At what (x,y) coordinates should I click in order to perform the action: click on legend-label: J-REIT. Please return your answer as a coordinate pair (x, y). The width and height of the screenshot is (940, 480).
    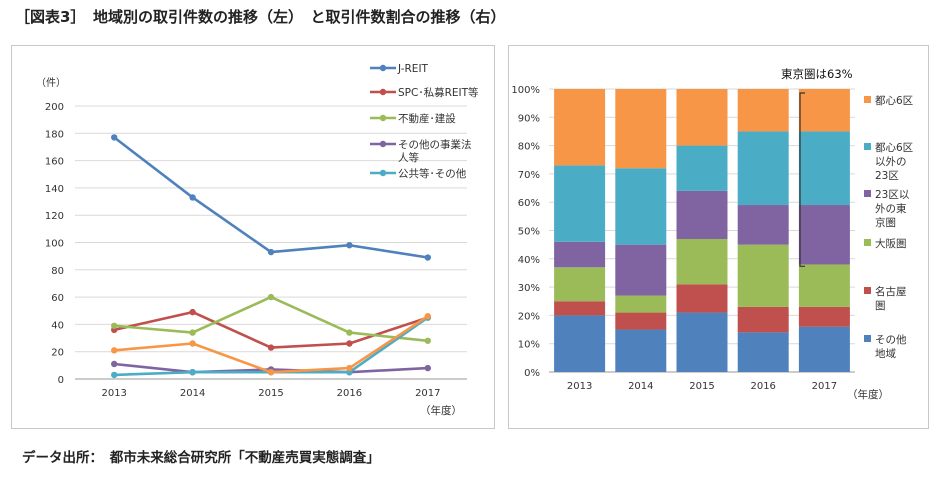
    Looking at the image, I should click on (413, 69).